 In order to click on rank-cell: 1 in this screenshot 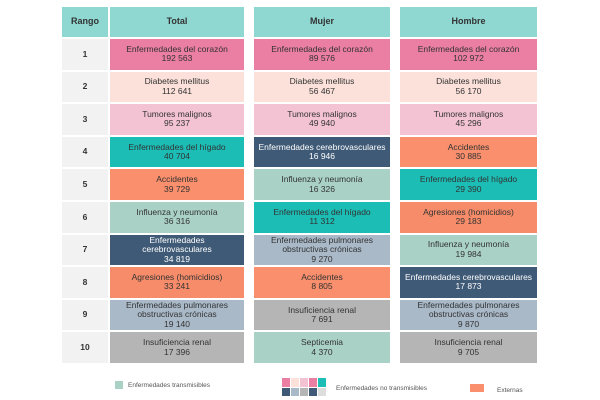, I will do `click(85, 54)`.